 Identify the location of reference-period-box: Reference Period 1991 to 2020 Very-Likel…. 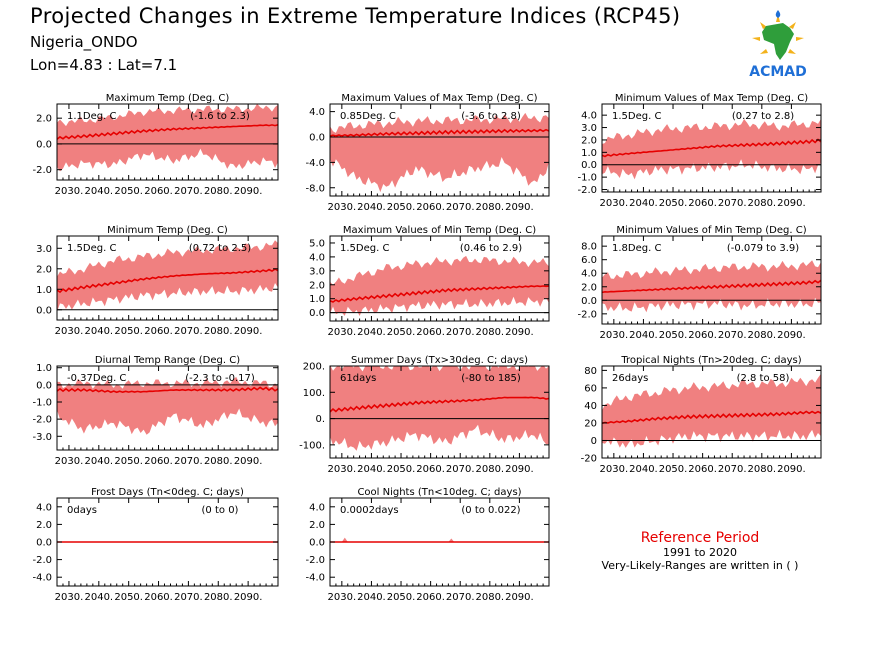
(700, 551).